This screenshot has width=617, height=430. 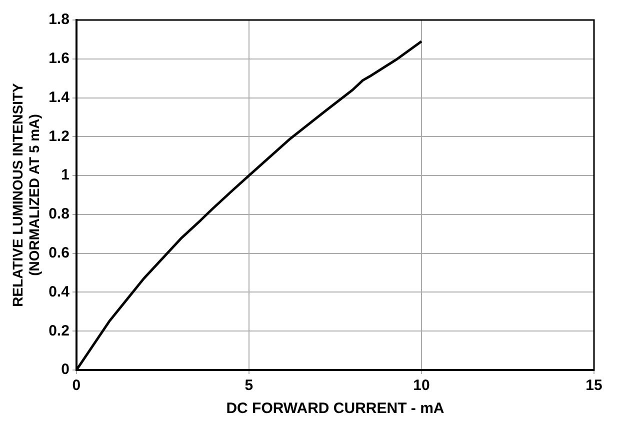 What do you see at coordinates (421, 385) in the screenshot?
I see `x-tick-label: 10` at bounding box center [421, 385].